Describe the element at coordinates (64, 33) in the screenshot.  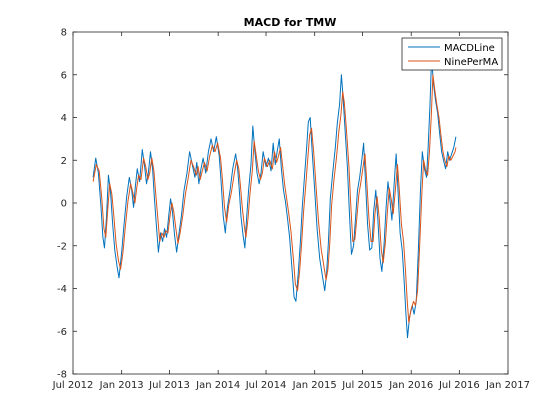
I see `y-tick-label: 8` at that location.